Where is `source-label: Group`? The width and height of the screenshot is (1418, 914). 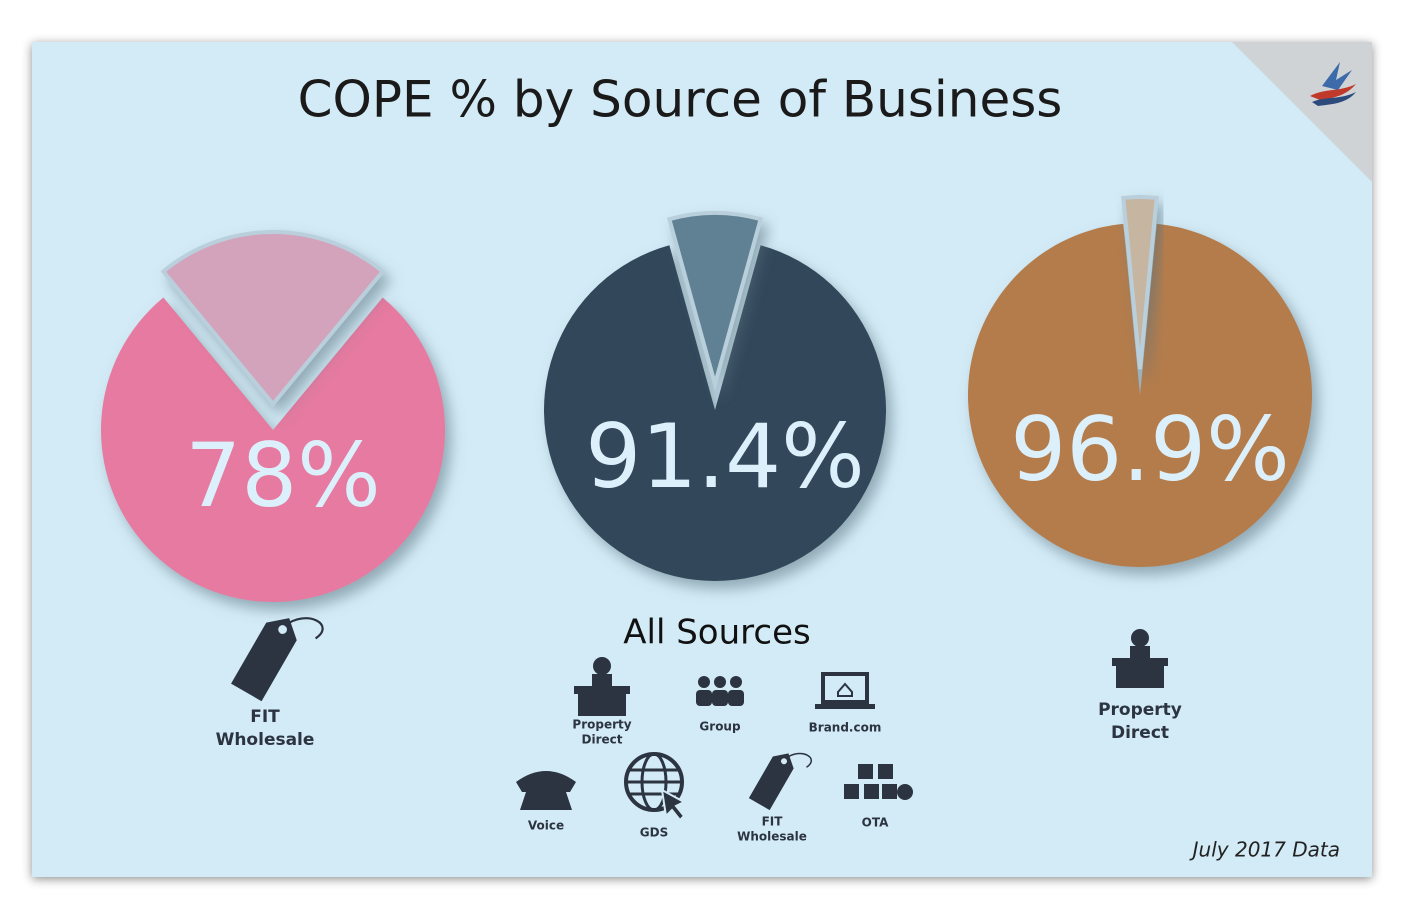
source-label: Group is located at coordinates (720, 727).